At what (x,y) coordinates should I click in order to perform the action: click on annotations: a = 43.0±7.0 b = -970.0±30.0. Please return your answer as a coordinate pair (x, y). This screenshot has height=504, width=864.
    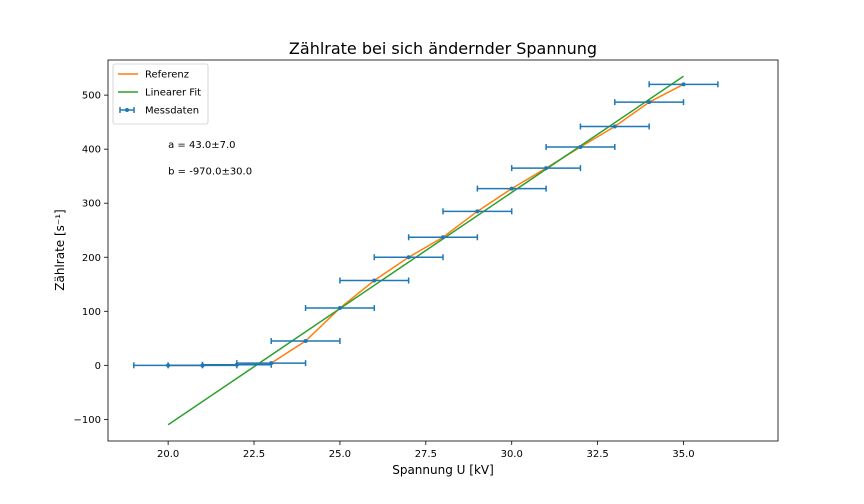
    Looking at the image, I should click on (210, 158).